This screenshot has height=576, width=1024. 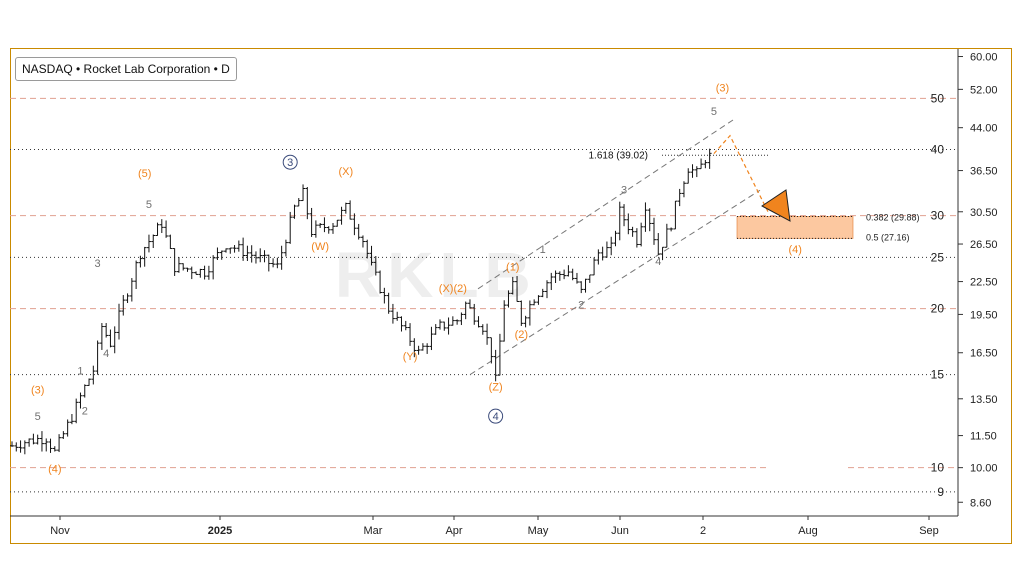 What do you see at coordinates (496, 387) in the screenshot?
I see `wave-label: (Z)` at bounding box center [496, 387].